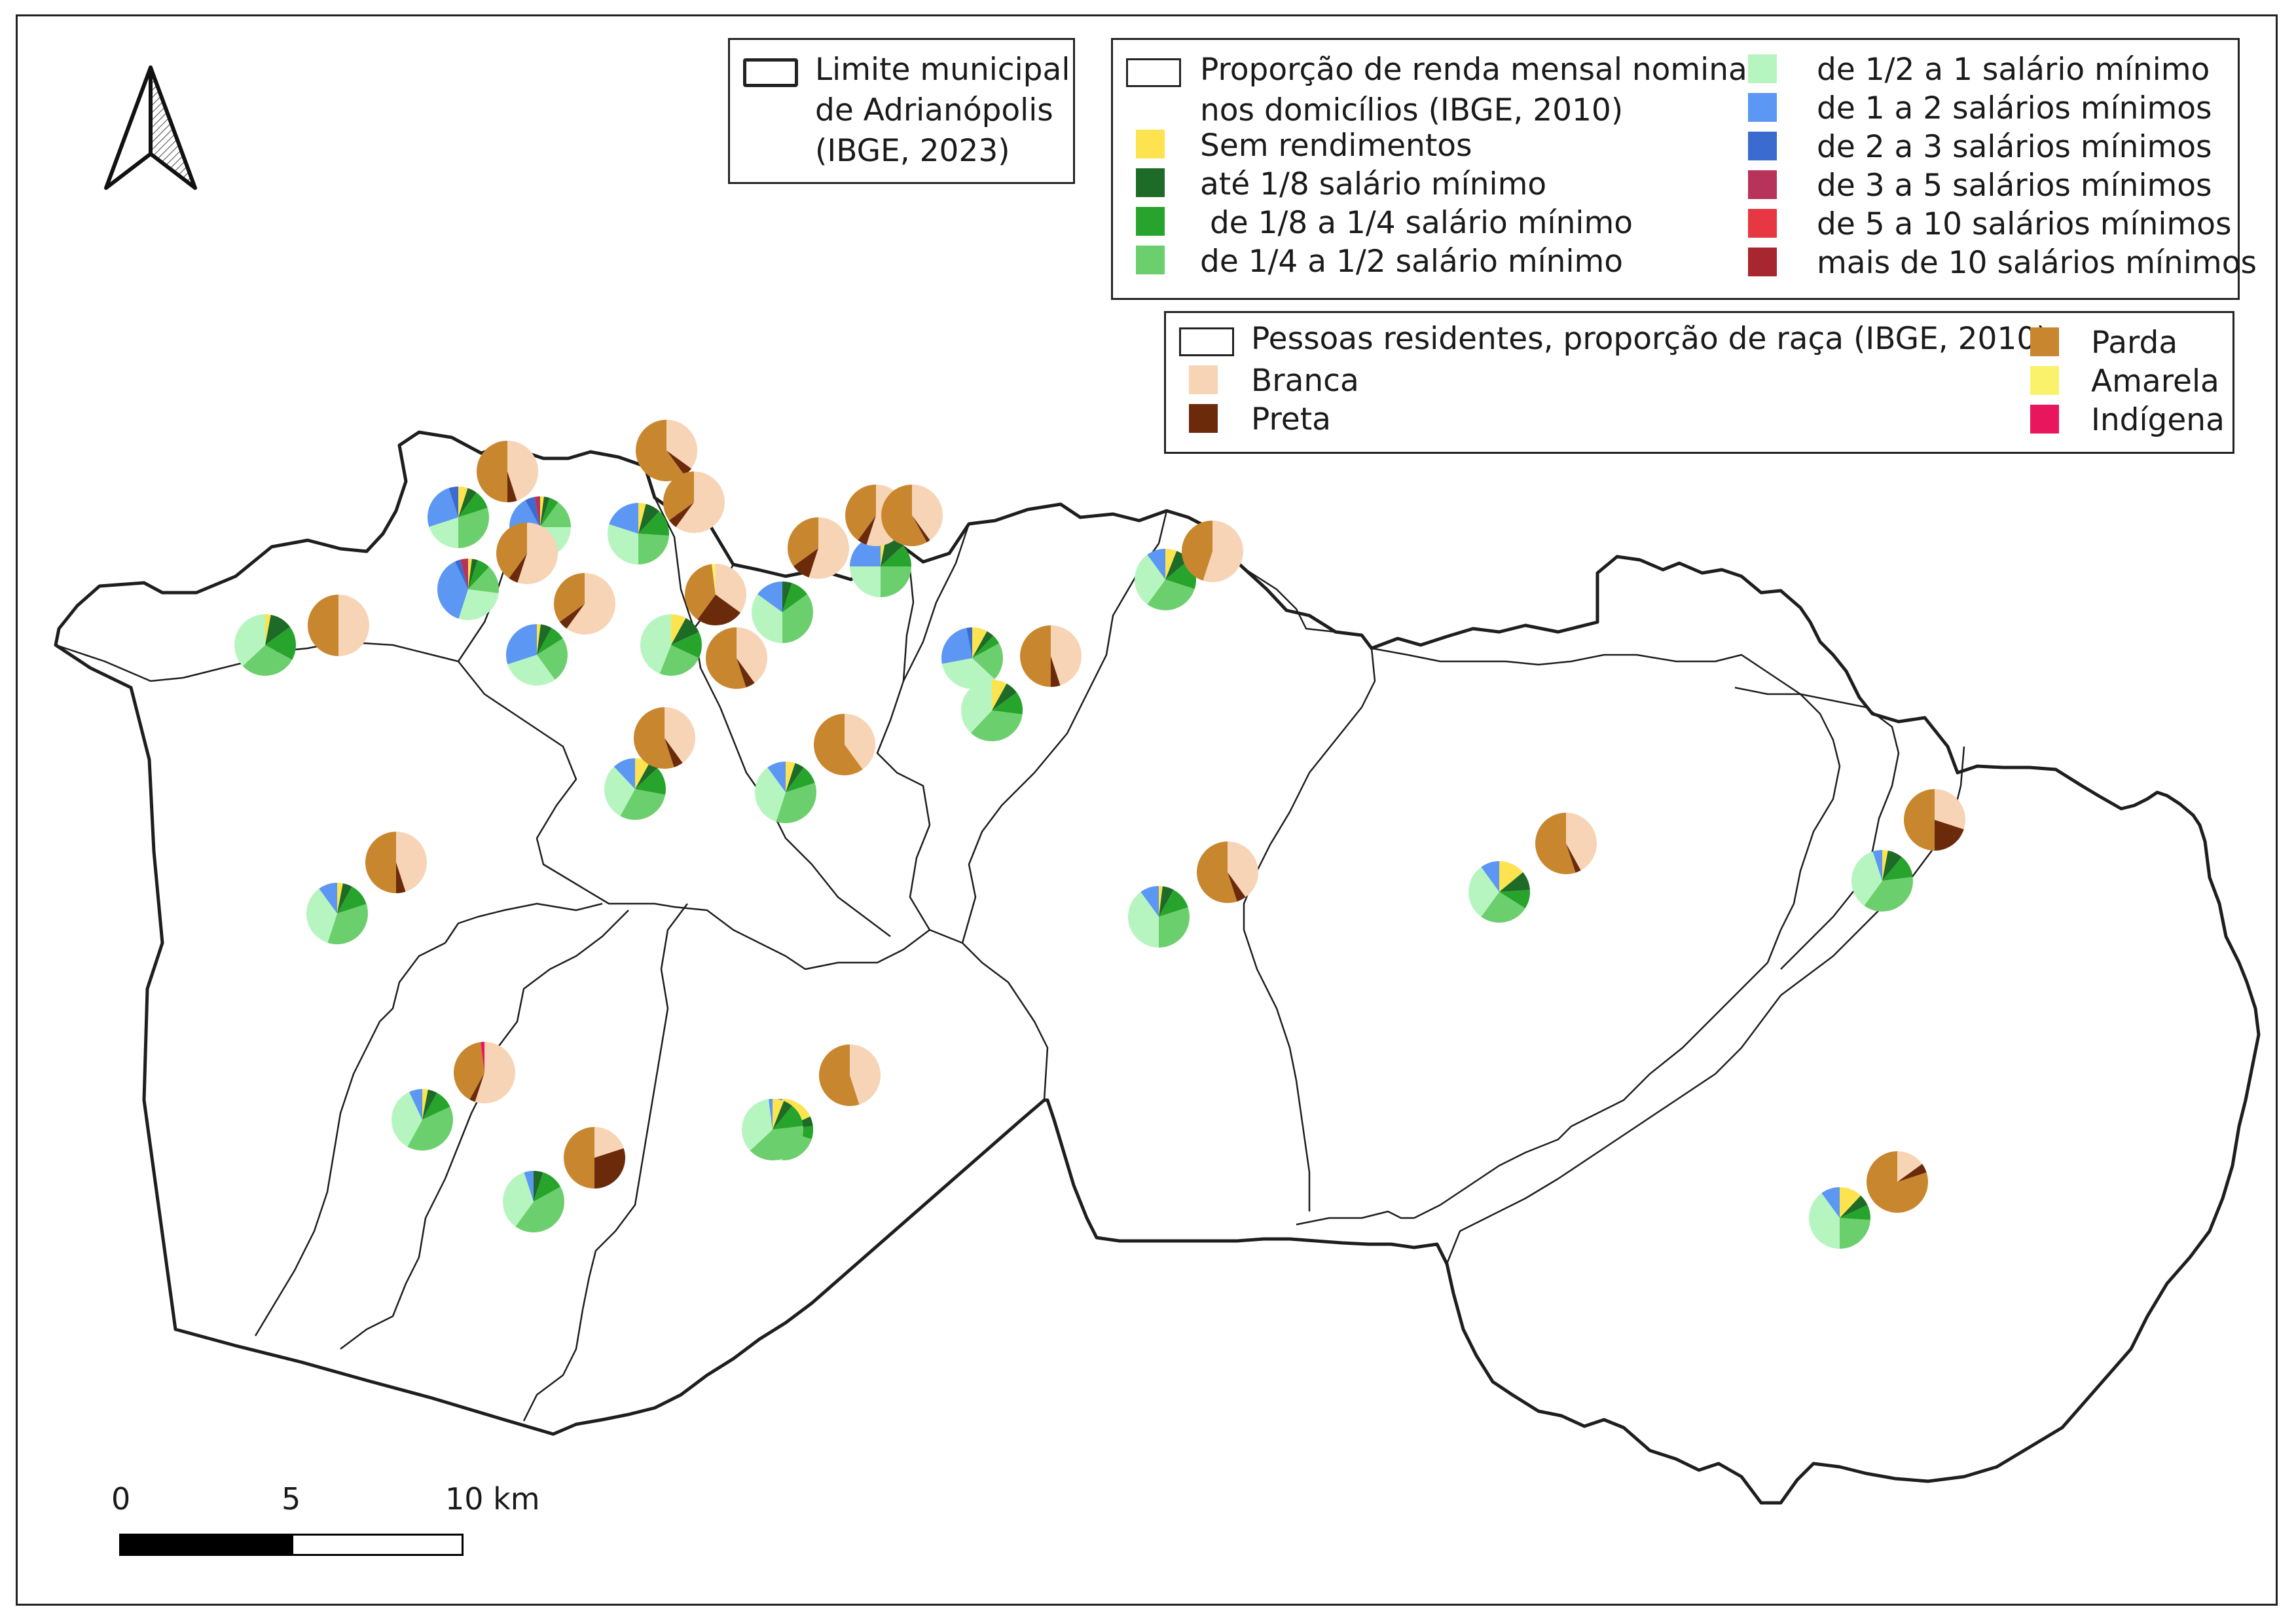 Image resolution: width=2296 pixels, height=1624 pixels. Describe the element at coordinates (1305, 381) in the screenshot. I see `label-branca: Branca` at that location.